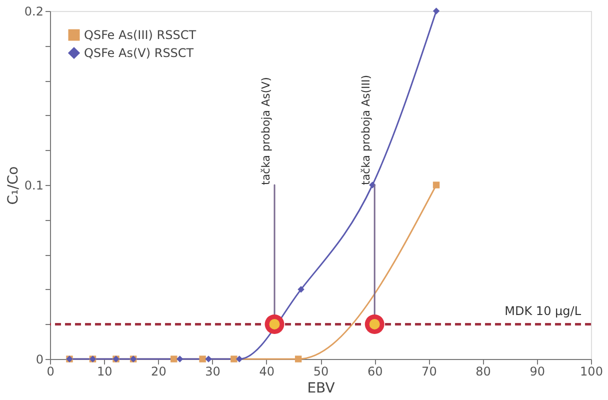  I want to click on y-tick-label: 0, so click(40, 359).